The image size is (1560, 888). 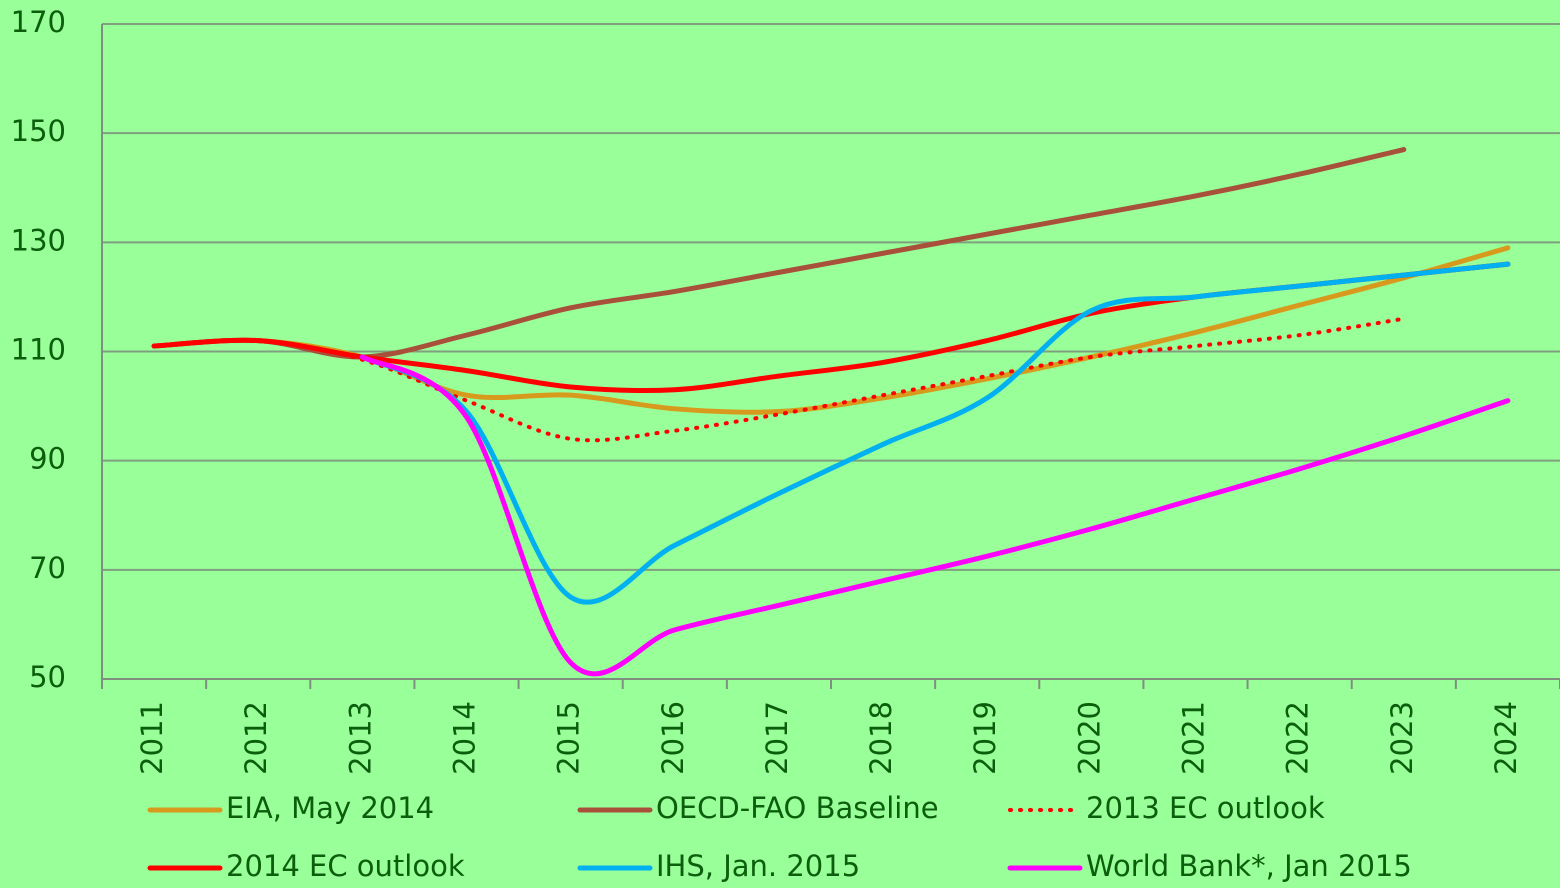 I want to click on x-tick-label: 2019, so click(x=985, y=738).